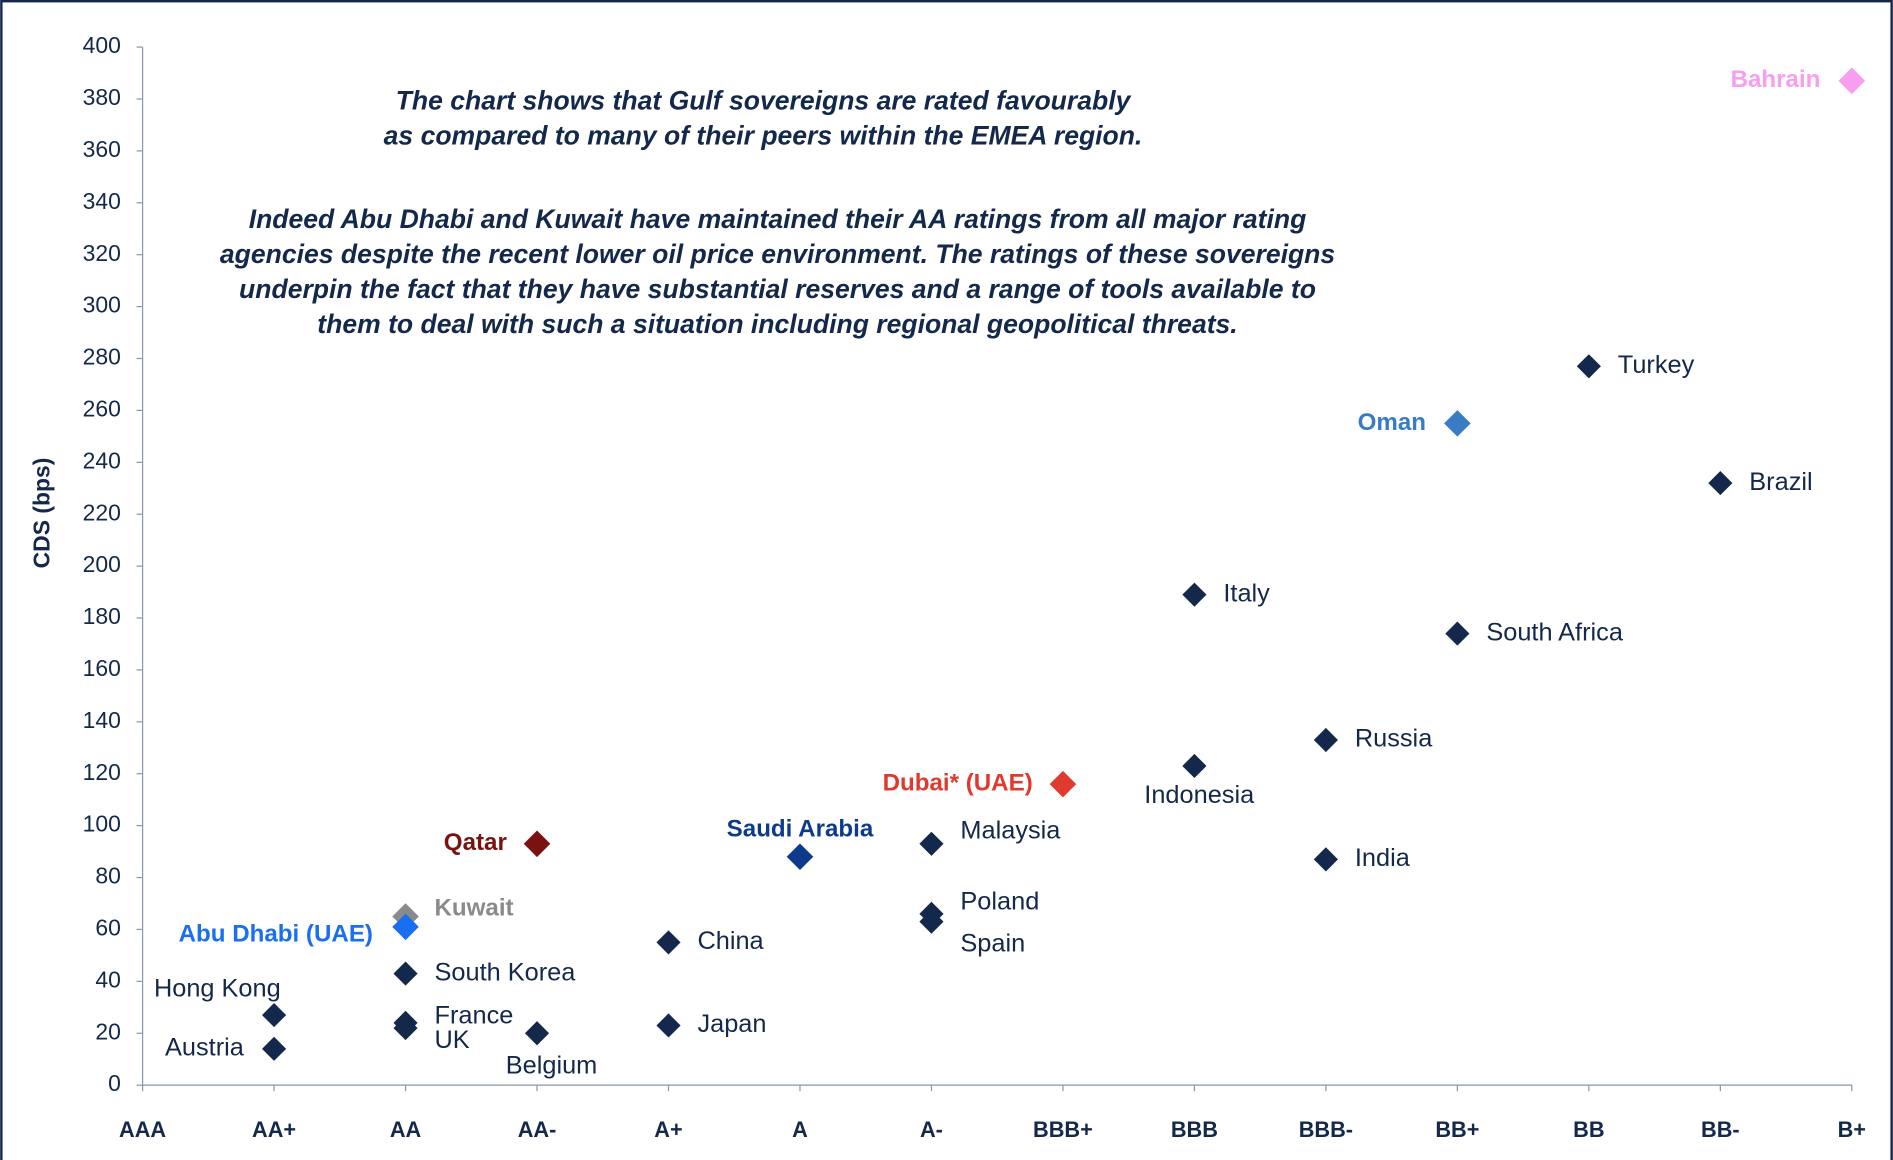 This screenshot has width=1893, height=1160. Describe the element at coordinates (800, 829) in the screenshot. I see `point-label: Saudi Arabia` at that location.